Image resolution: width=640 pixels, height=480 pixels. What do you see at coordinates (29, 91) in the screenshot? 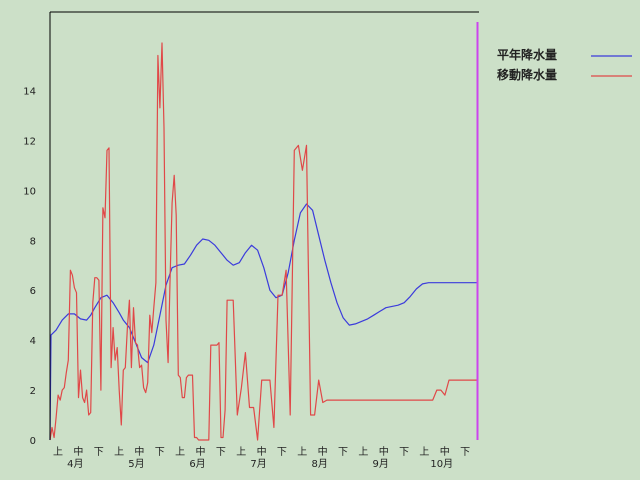
I see `y-tick-label: 14` at bounding box center [29, 91].